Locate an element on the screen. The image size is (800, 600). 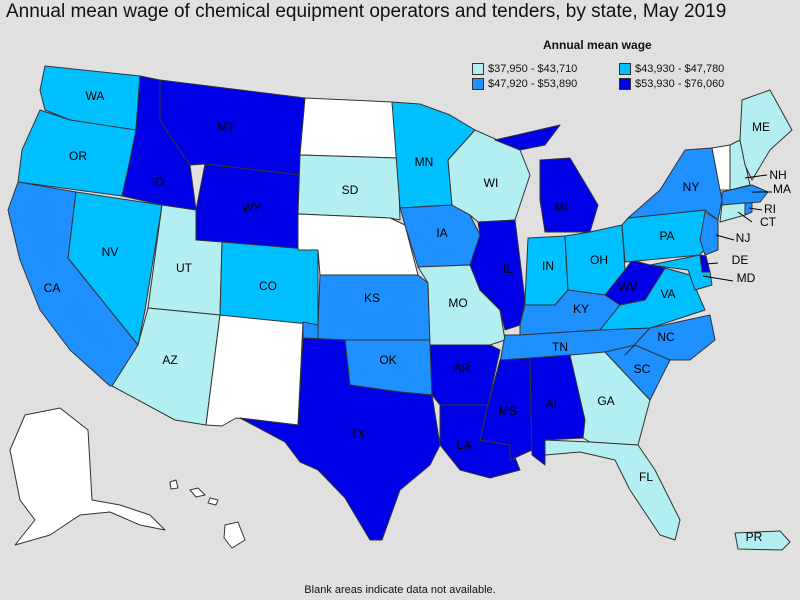
legend-item-bin-3: $47,920 - $53,890 is located at coordinates (524, 84).